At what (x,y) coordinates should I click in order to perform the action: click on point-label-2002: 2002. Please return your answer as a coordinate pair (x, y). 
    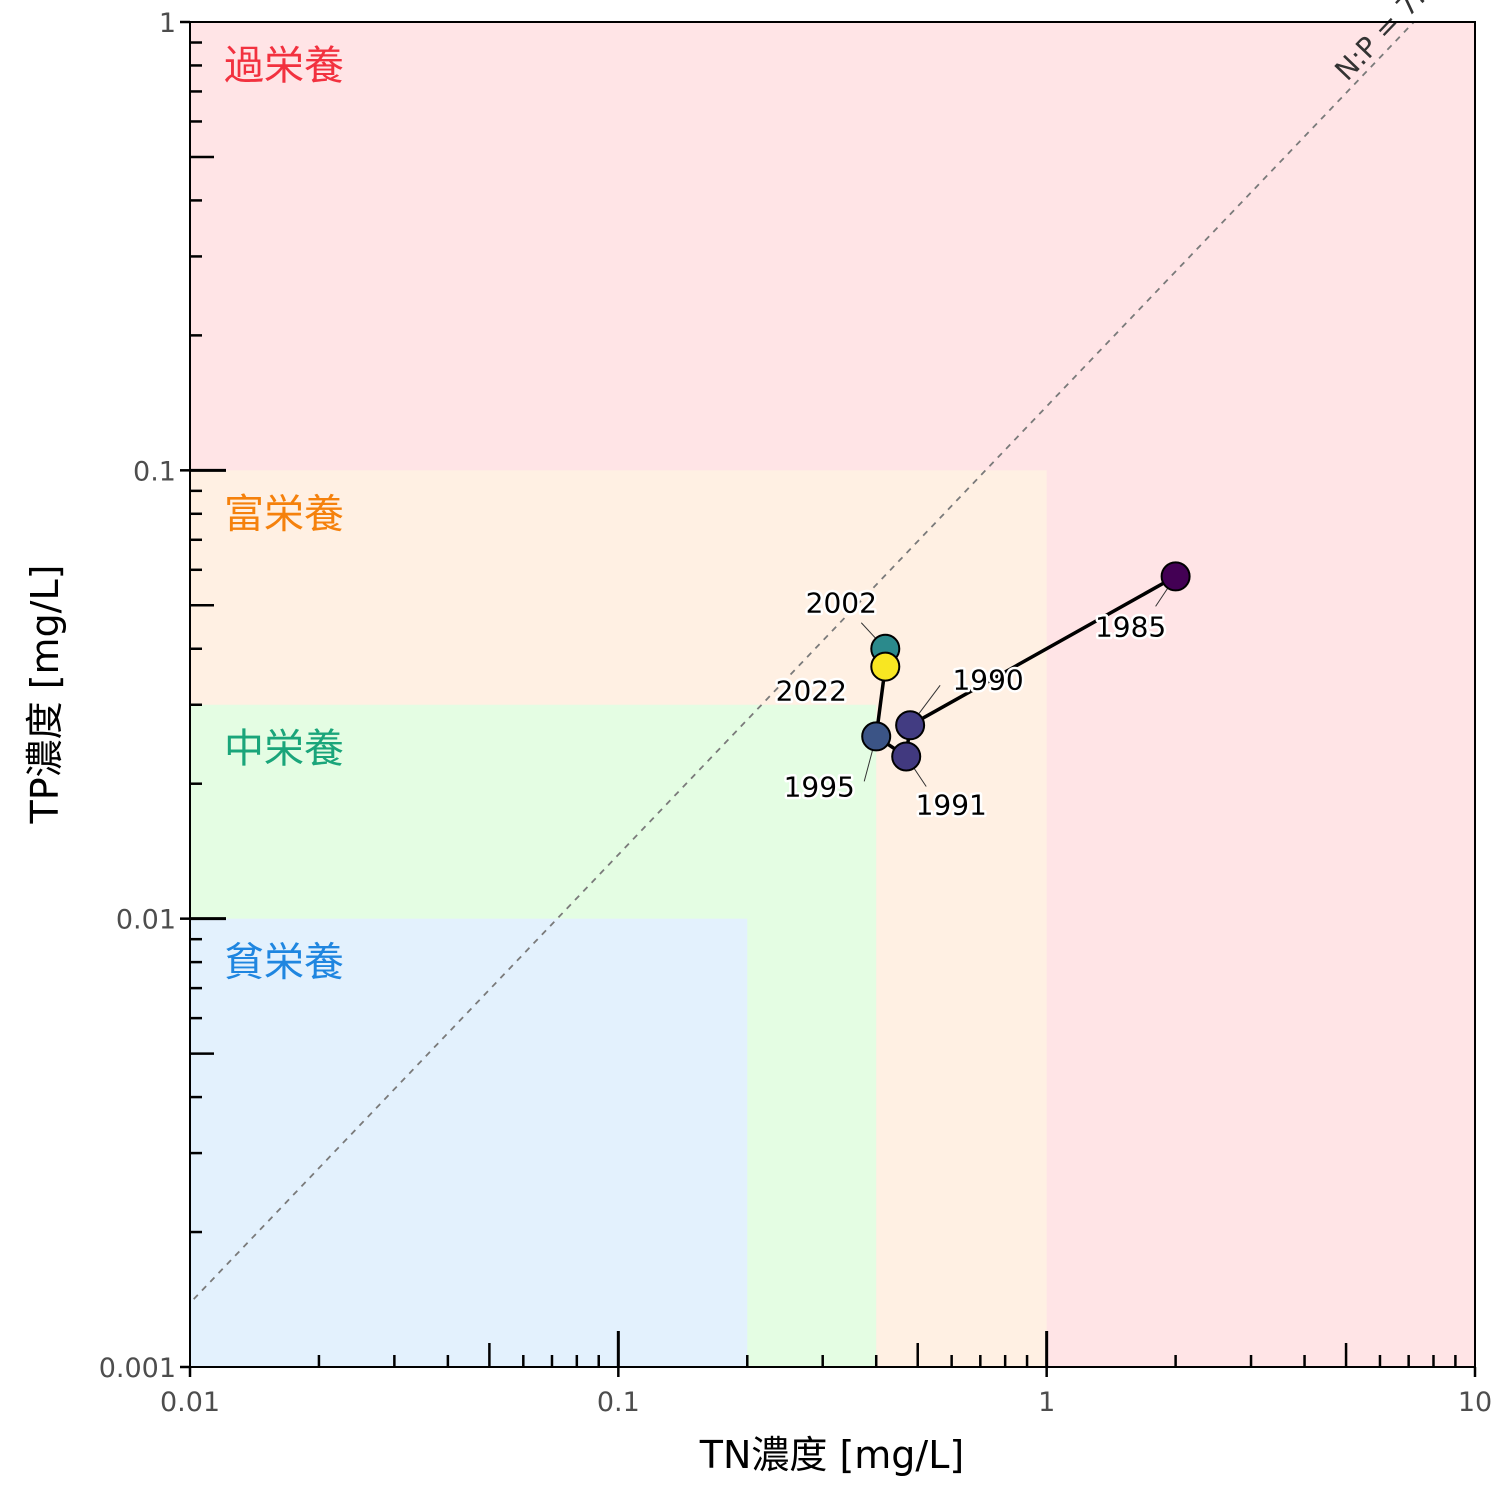
    Looking at the image, I should click on (841, 603).